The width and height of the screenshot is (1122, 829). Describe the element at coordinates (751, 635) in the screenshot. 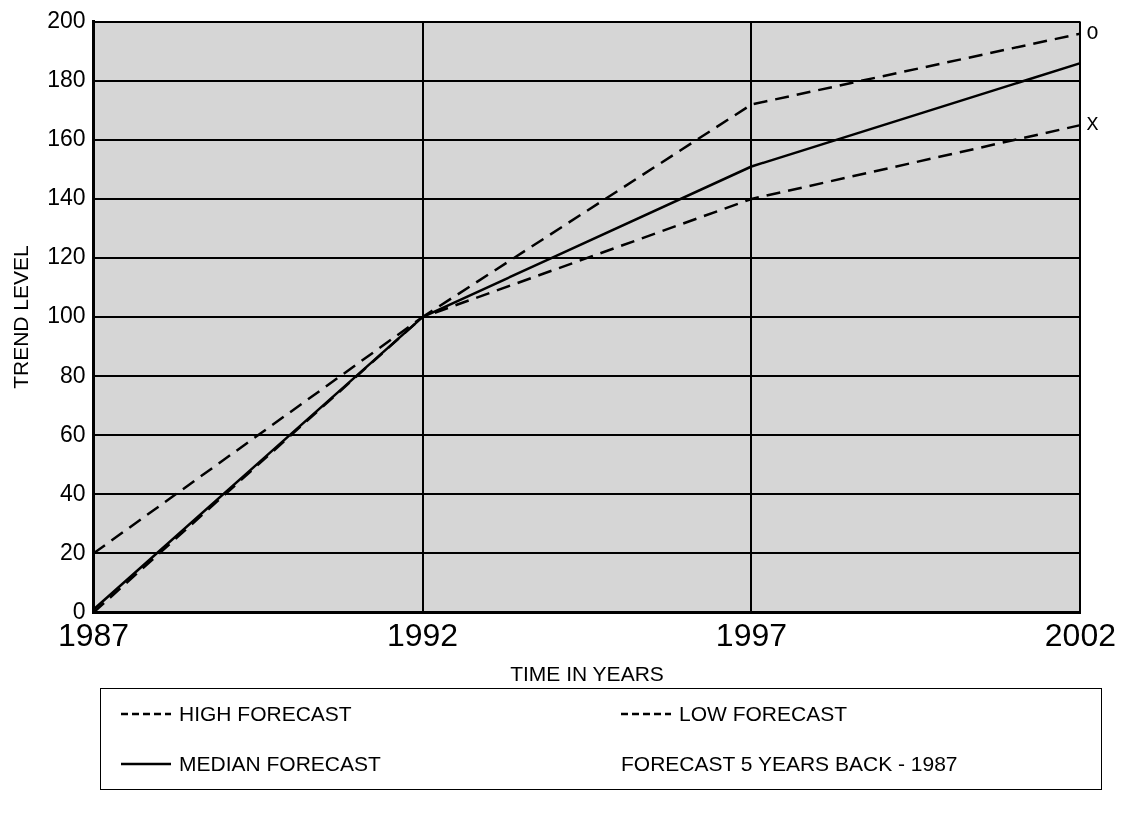

I see `x-tick-label: 1997` at that location.